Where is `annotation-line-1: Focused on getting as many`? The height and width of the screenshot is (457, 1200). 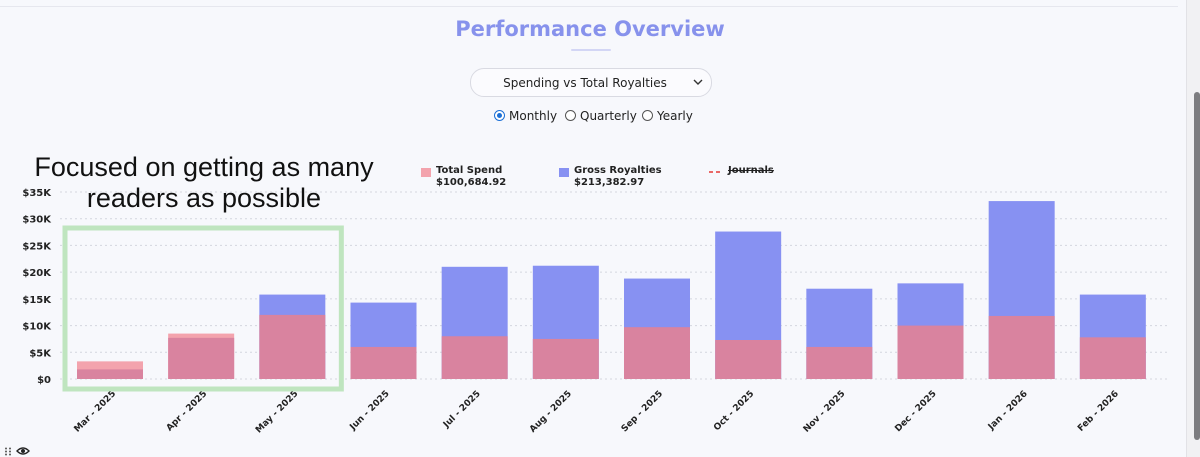 annotation-line-1: Focused on getting as many is located at coordinates (204, 167).